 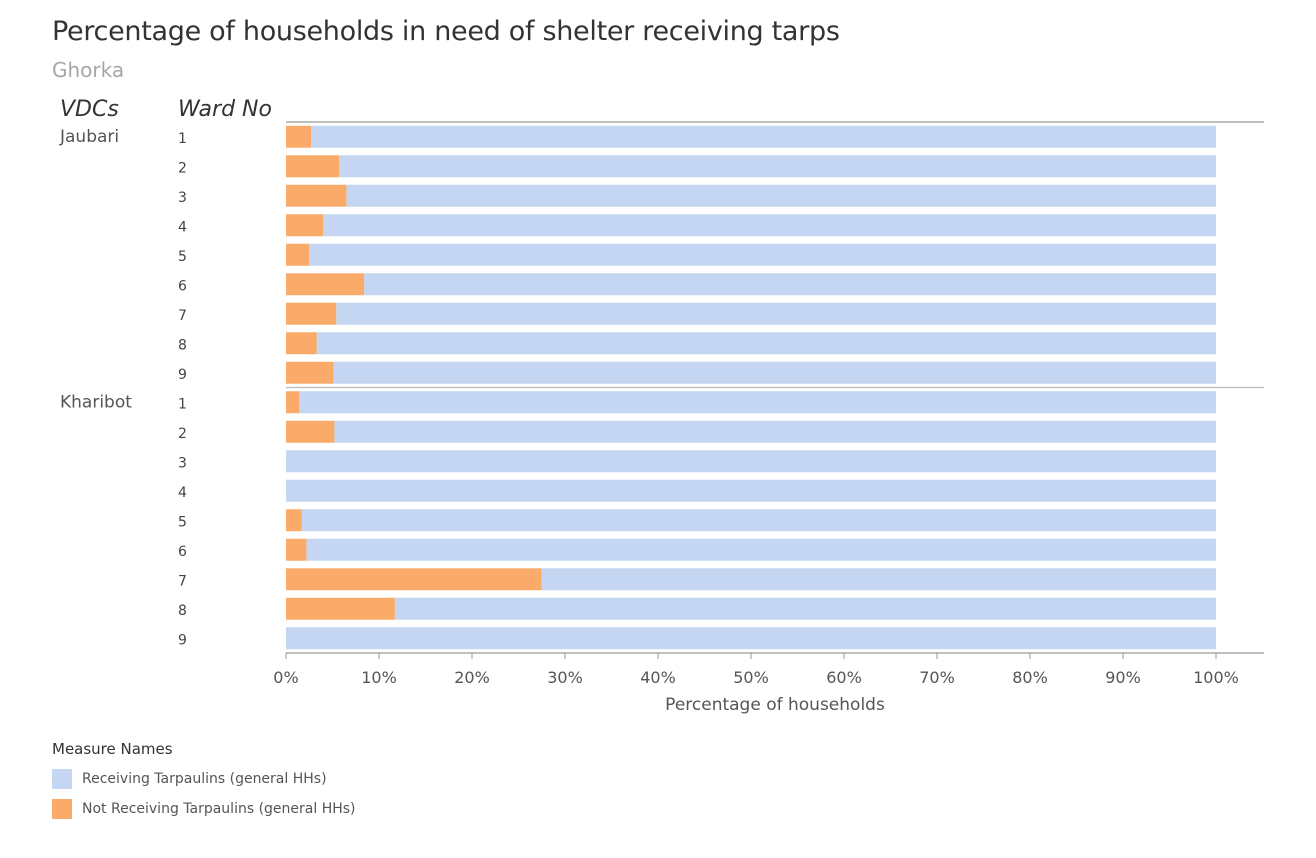 I want to click on legend-item-receiving: Receiving Tarpaulins (general HHs), so click(x=204, y=779).